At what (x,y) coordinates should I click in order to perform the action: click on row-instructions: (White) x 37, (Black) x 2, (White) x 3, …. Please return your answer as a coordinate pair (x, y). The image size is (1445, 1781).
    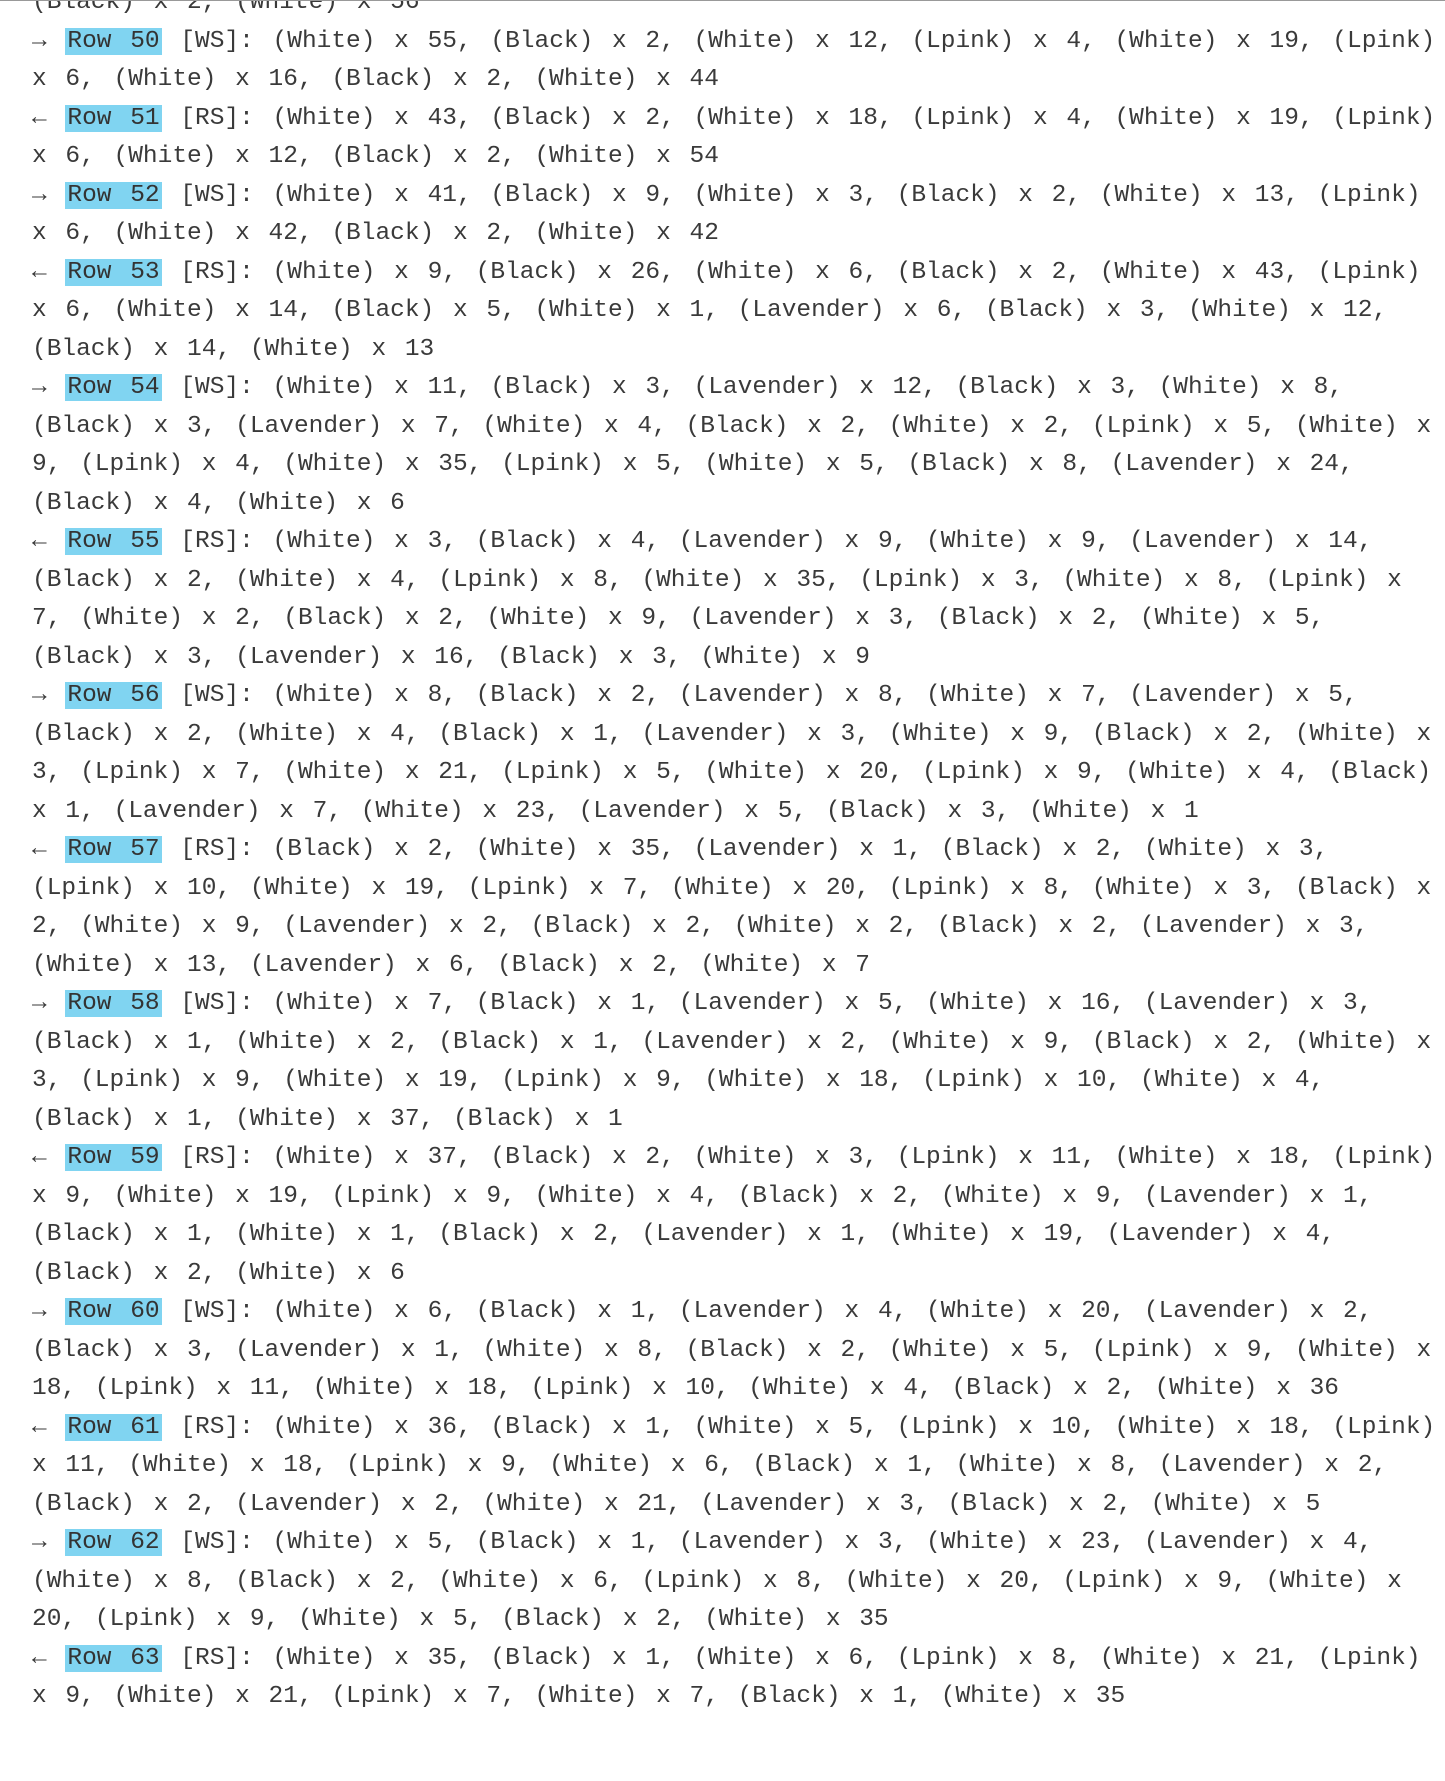
    Looking at the image, I should click on (734, 1215).